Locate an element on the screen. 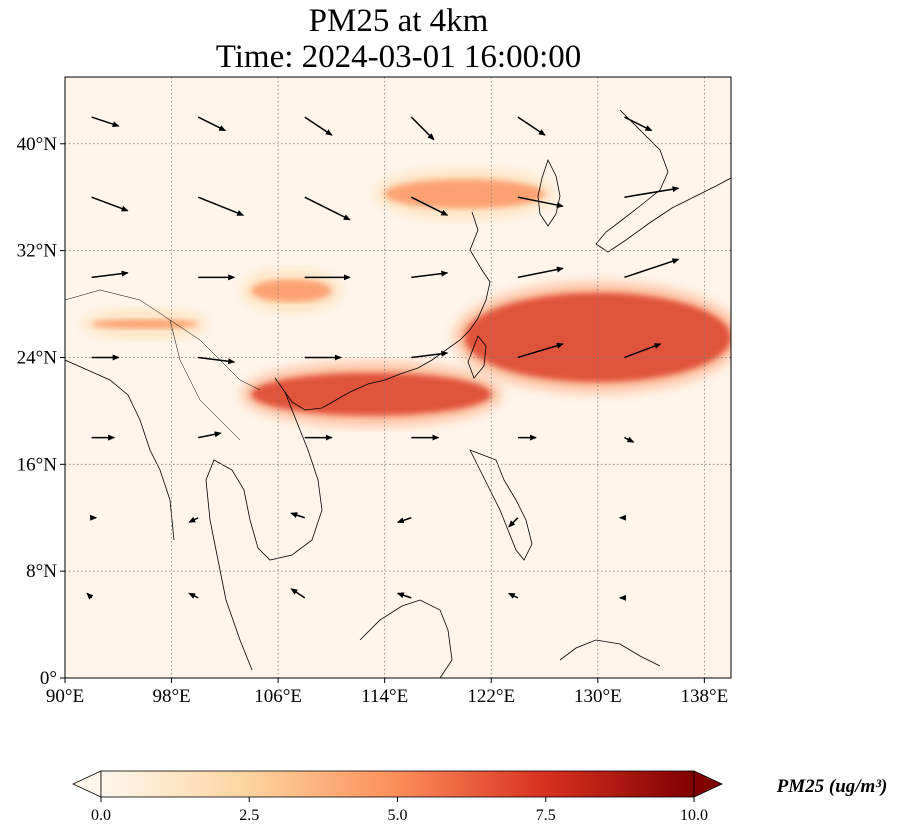 This screenshot has height=836, width=905. x-tick-label: 114°E is located at coordinates (384, 696).